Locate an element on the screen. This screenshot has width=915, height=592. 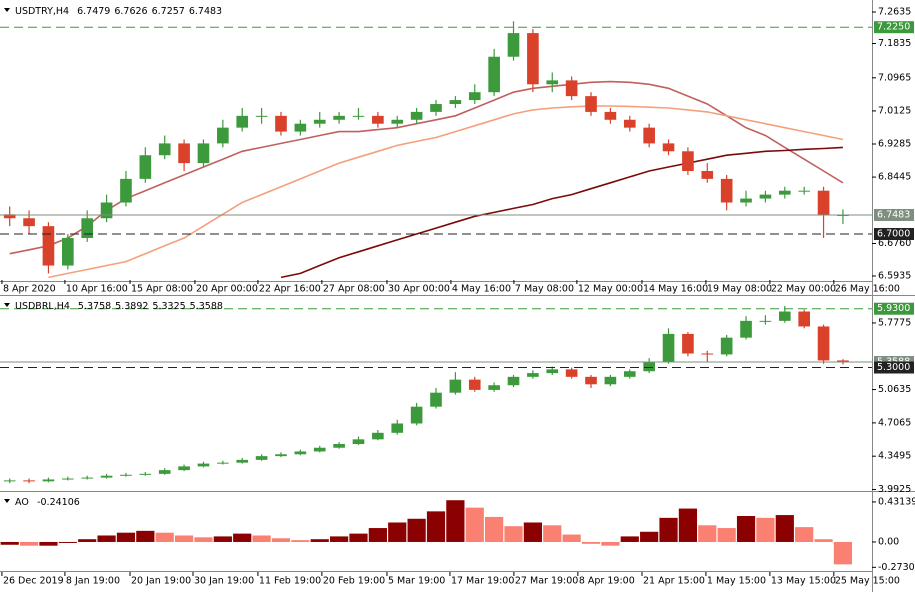
y-tick-label: 7.0965 is located at coordinates (894, 77).